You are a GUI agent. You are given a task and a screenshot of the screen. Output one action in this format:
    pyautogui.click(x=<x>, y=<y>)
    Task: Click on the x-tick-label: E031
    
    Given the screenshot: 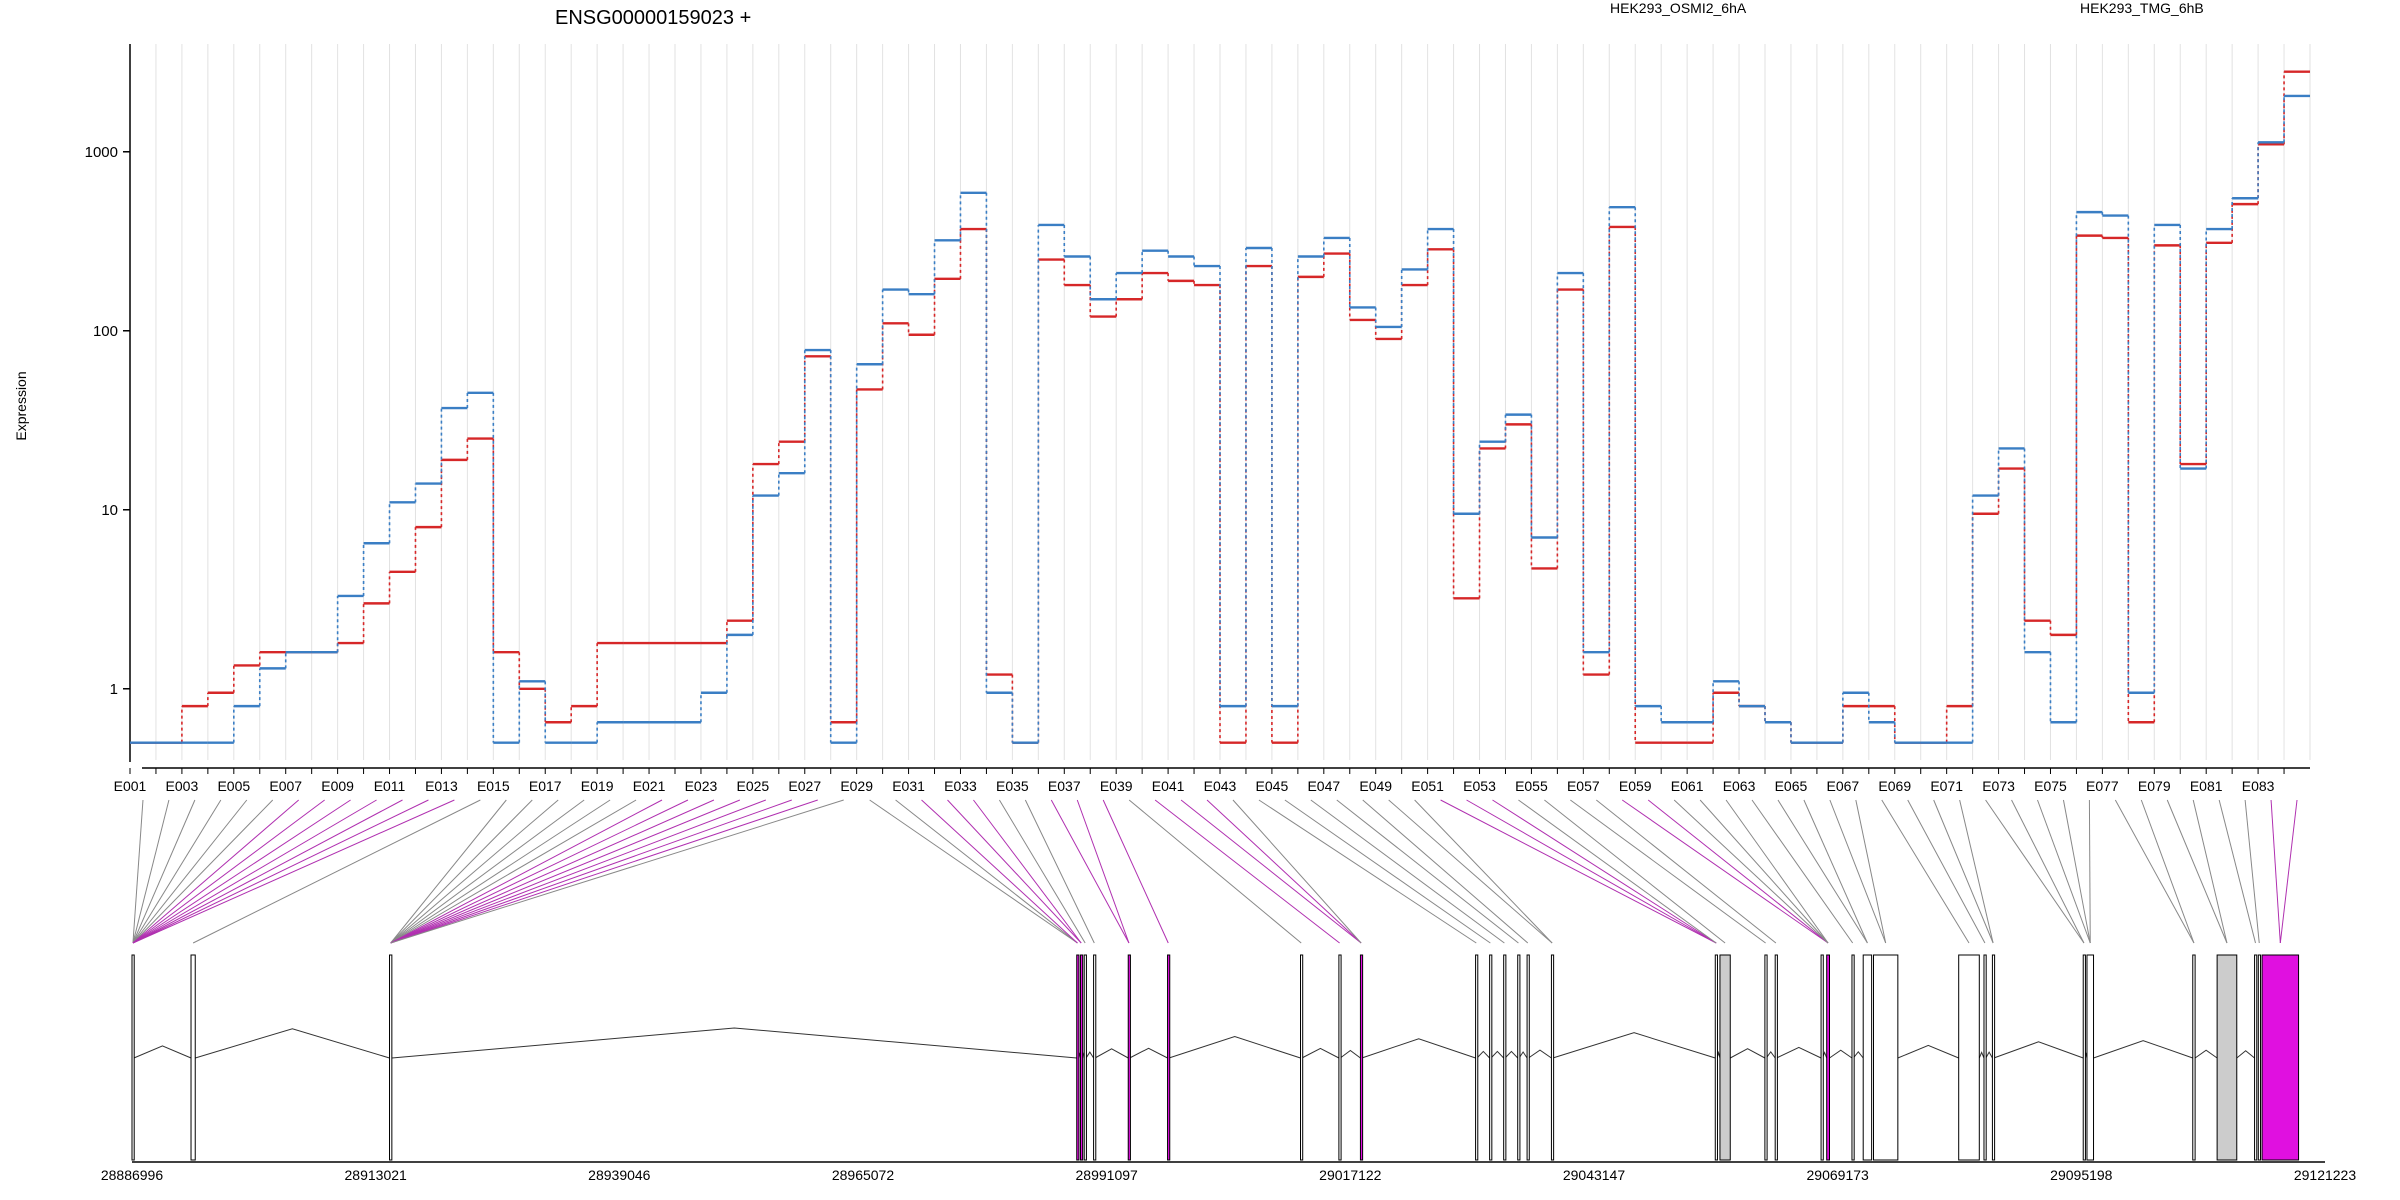 What is the action you would take?
    pyautogui.click(x=908, y=786)
    